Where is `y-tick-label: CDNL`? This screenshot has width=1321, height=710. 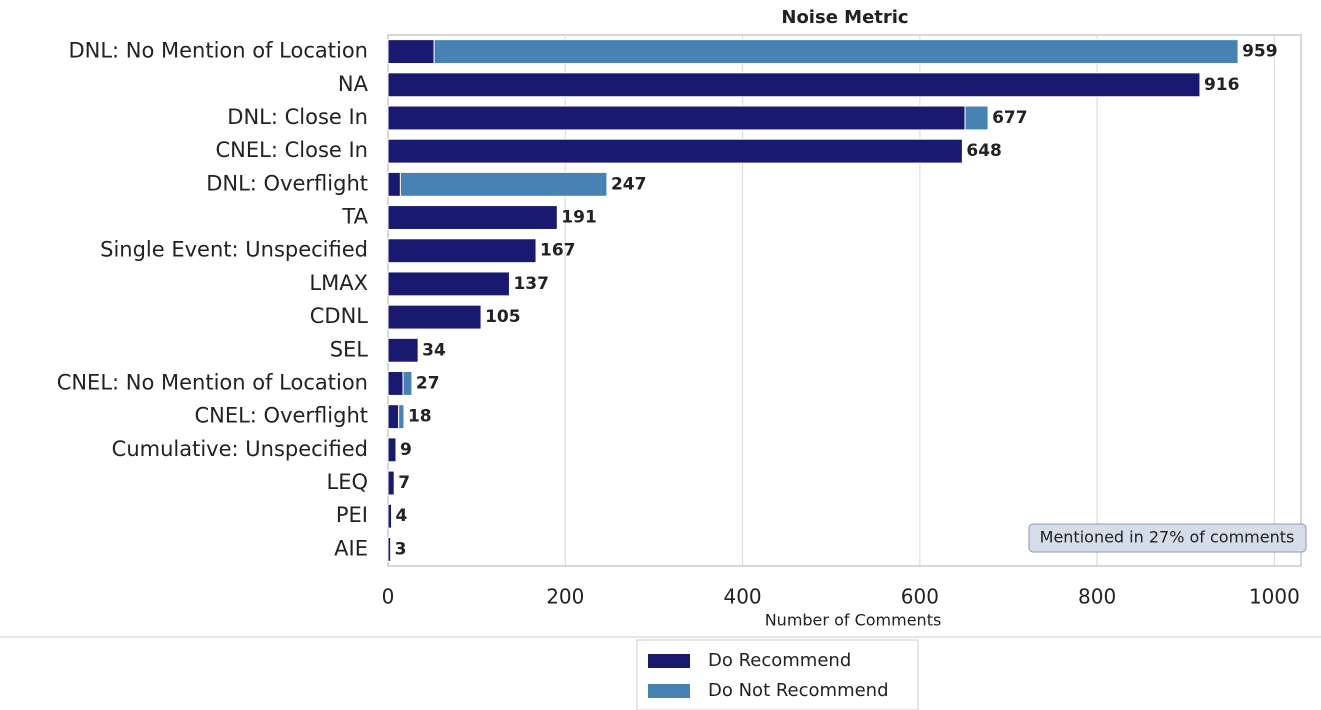
y-tick-label: CDNL is located at coordinates (339, 316).